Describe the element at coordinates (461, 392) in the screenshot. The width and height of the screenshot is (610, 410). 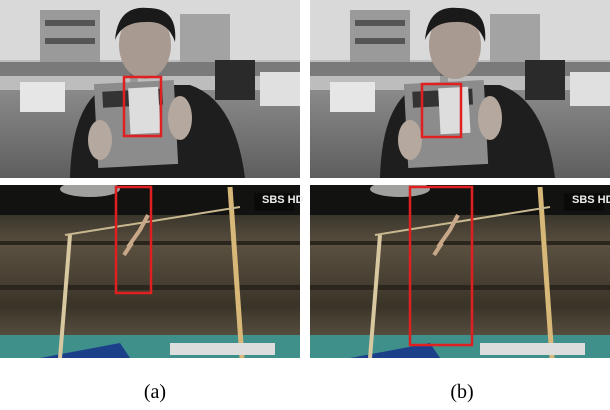
I see `caption: (b)` at that location.